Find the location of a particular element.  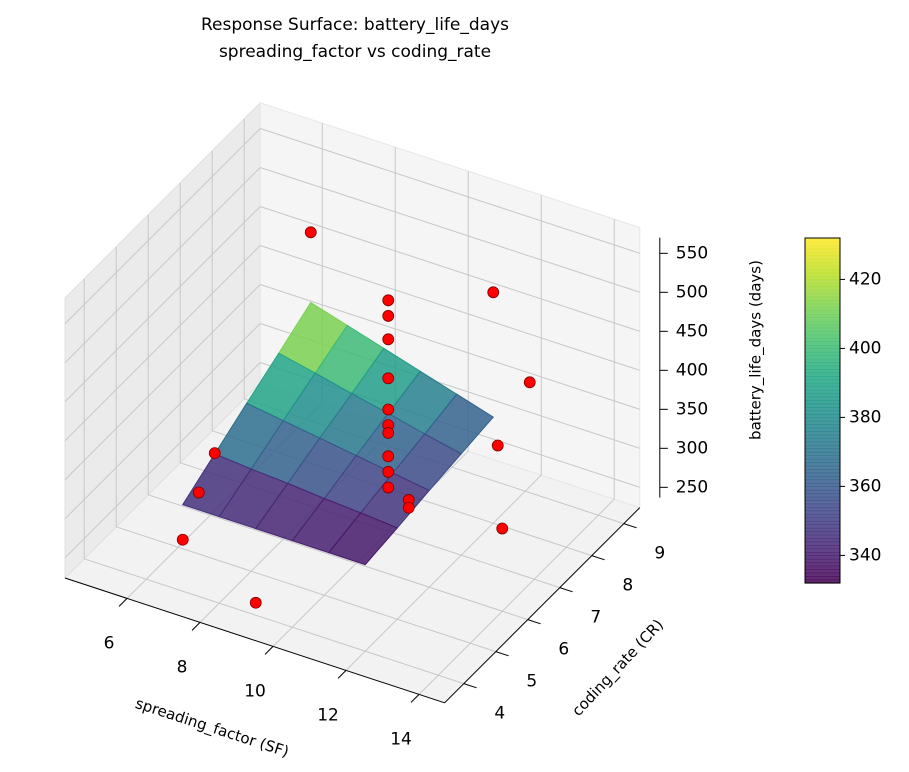

surface-patch is located at coordinates (363, 539).